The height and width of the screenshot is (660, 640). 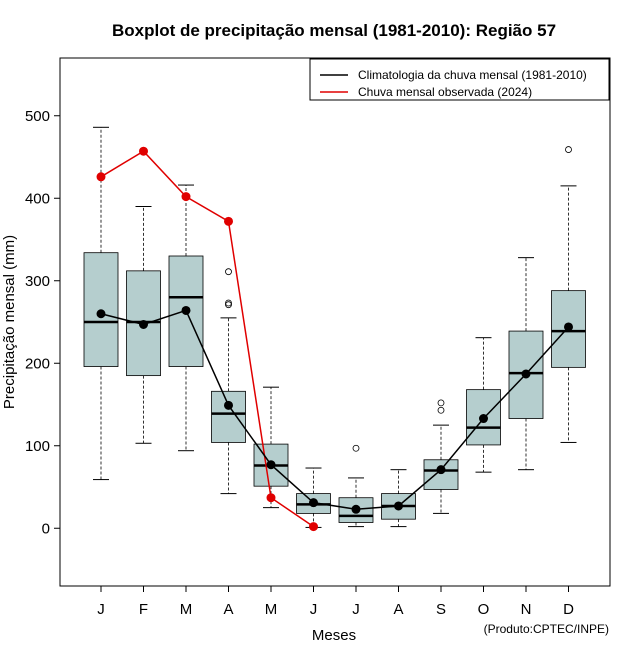 I want to click on legend-box, so click(x=459, y=79).